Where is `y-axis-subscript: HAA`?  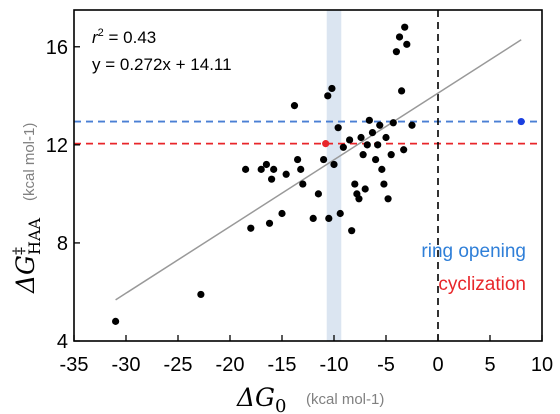 y-axis-subscript: HAA is located at coordinates (34, 236).